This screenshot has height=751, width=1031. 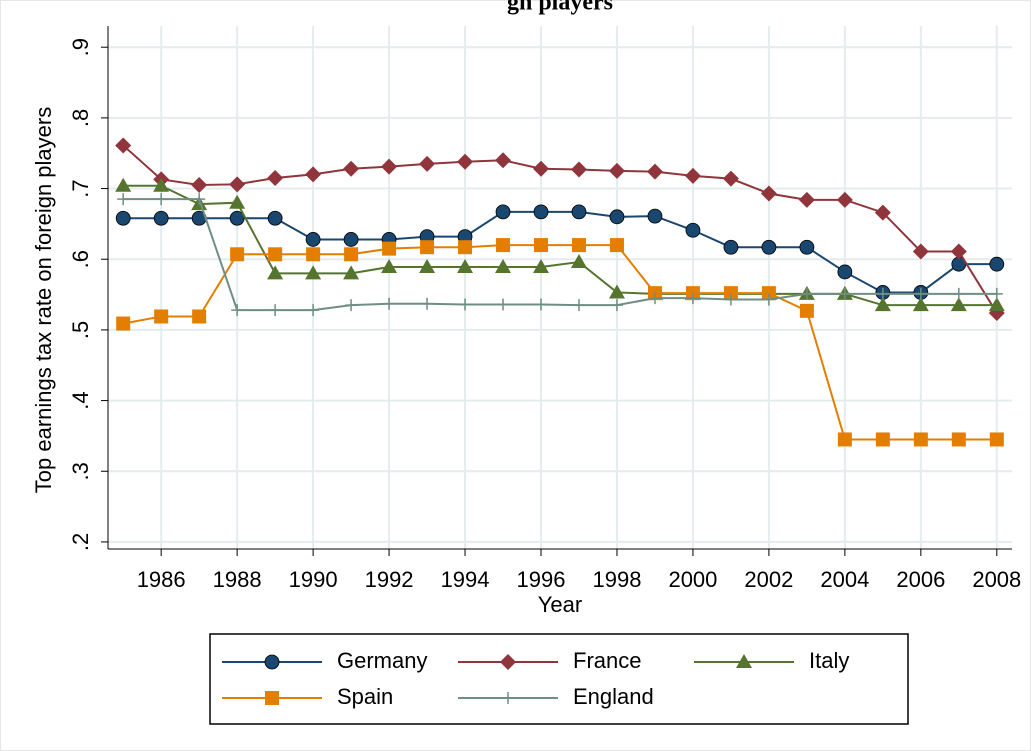 What do you see at coordinates (465, 579) in the screenshot?
I see `x-tick-label: 1994` at bounding box center [465, 579].